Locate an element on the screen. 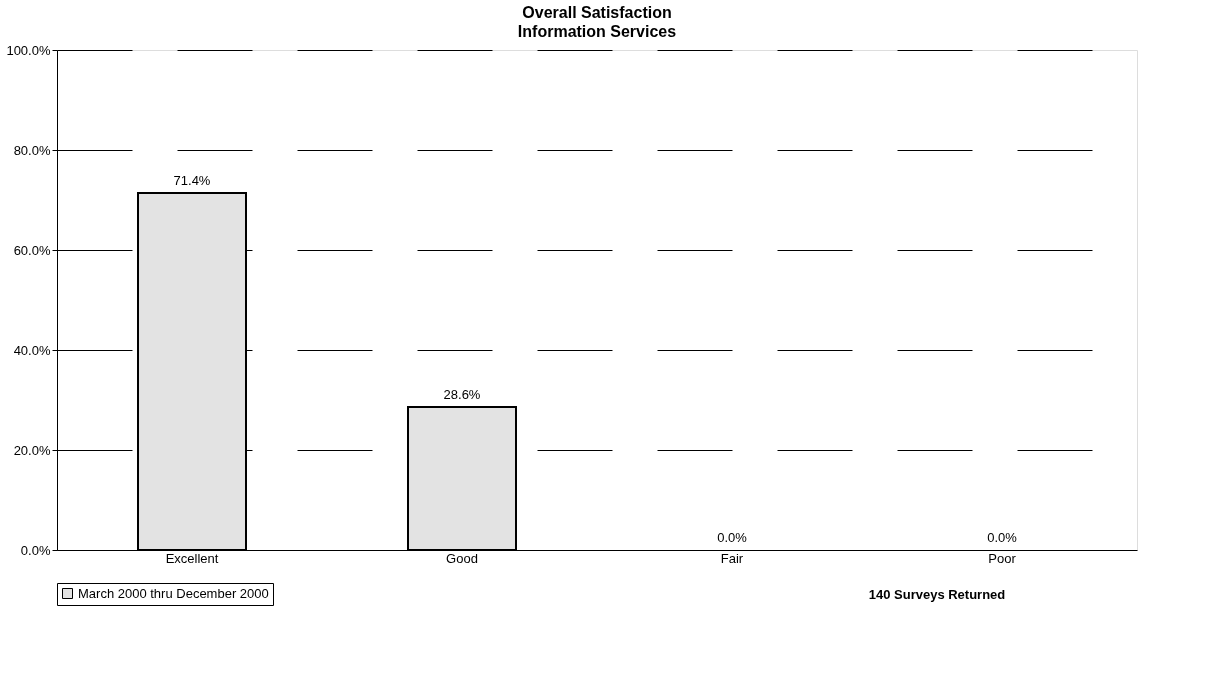  y-tick-label: 40.0% is located at coordinates (32, 350).